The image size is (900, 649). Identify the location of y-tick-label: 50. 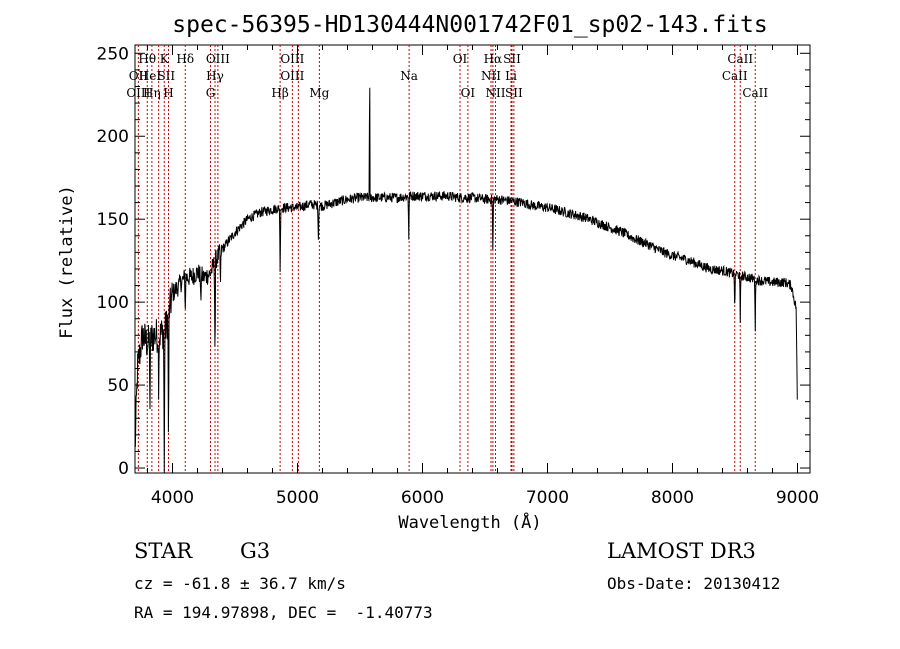
(118, 386).